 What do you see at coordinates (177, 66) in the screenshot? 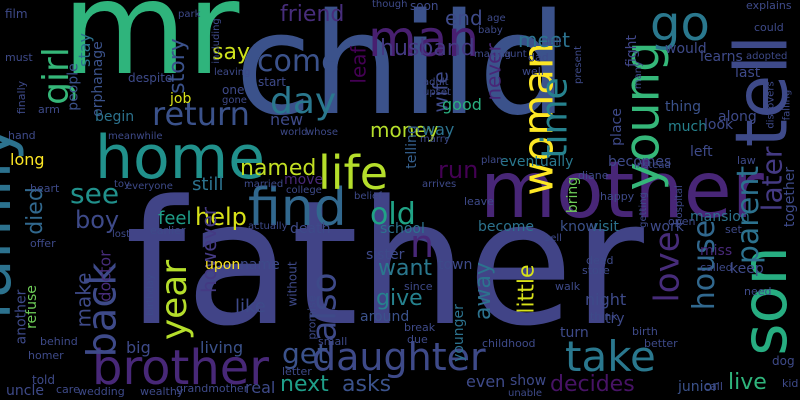
I see `word-story: story` at bounding box center [177, 66].